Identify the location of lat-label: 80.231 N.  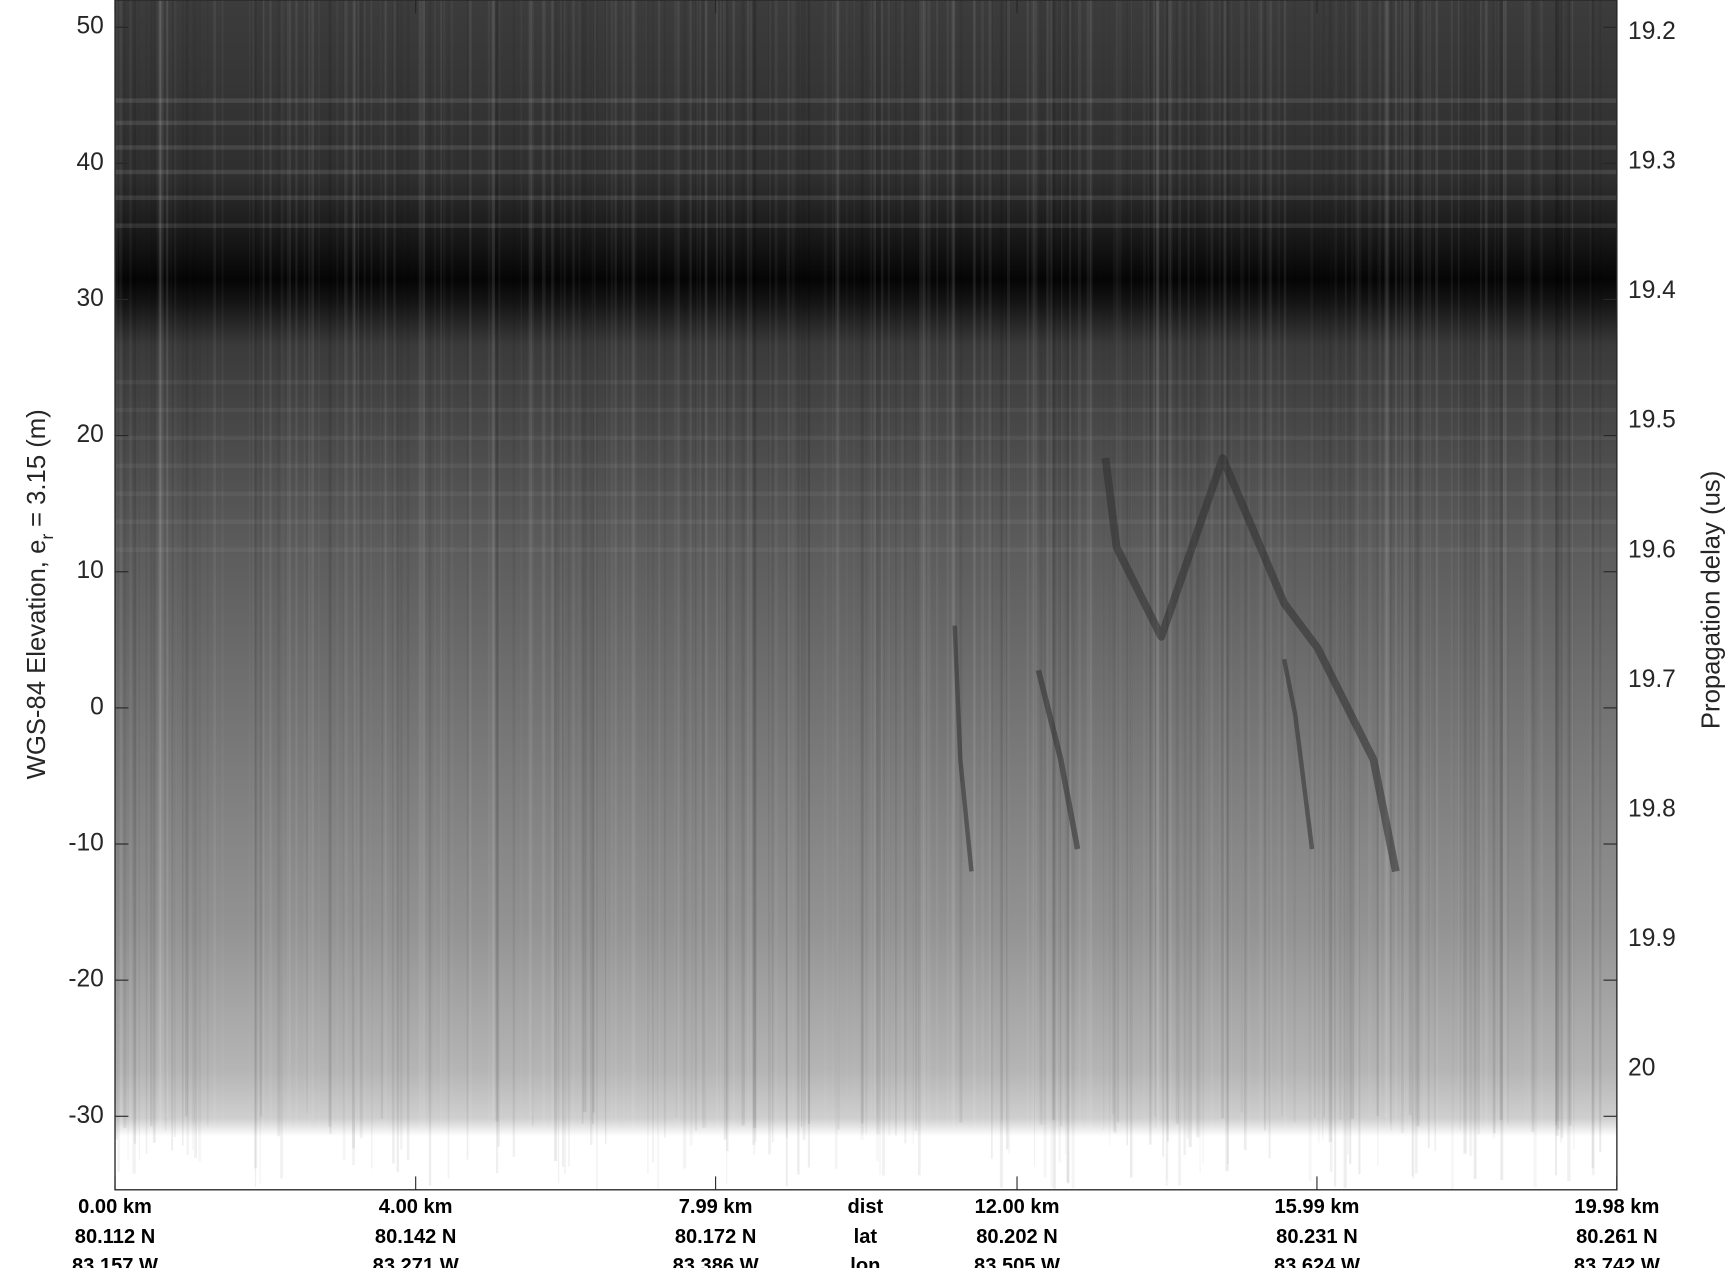
(1317, 1237).